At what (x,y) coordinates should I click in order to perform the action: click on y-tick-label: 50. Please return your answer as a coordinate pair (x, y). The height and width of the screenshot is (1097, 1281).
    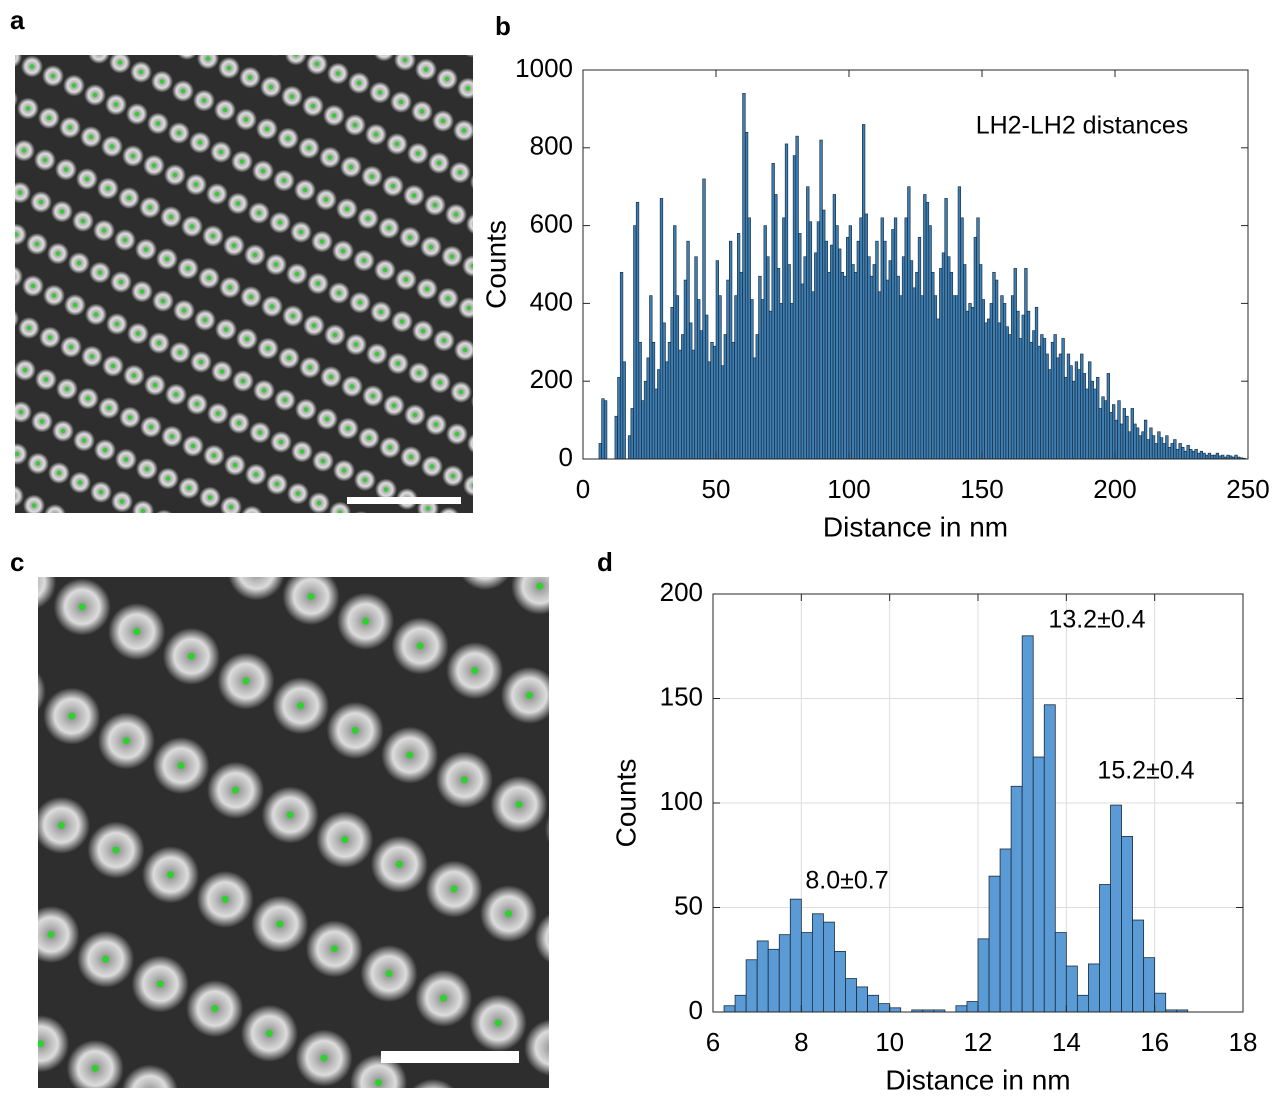
    Looking at the image, I should click on (688, 905).